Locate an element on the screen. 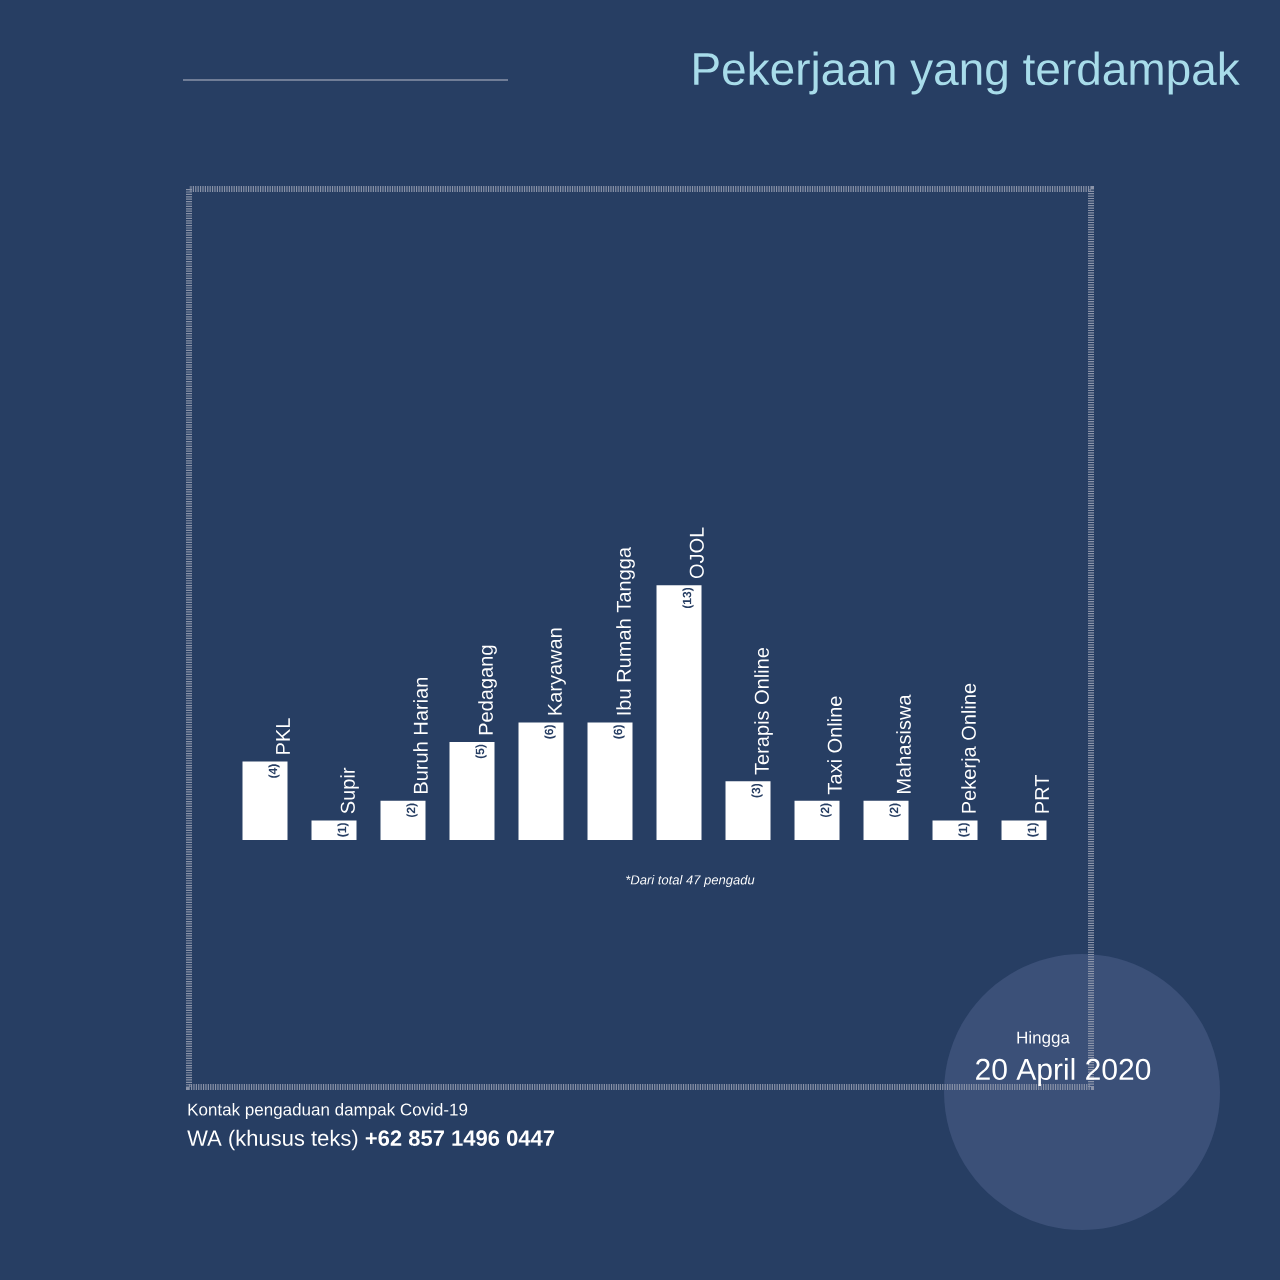 This screenshot has width=1280, height=1280. text: Hingga is located at coordinates (1043, 1039).